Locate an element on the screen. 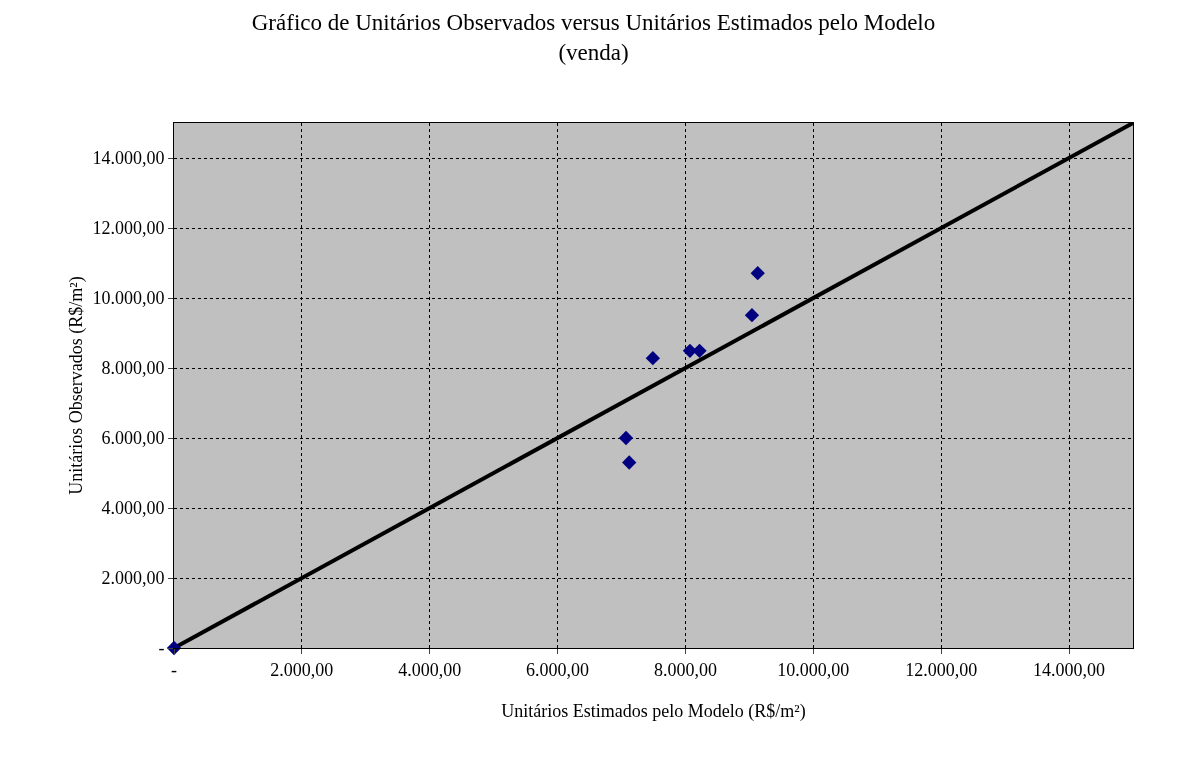 The image size is (1187, 758). y-tick-label: 14.000,00 is located at coordinates (128, 158).